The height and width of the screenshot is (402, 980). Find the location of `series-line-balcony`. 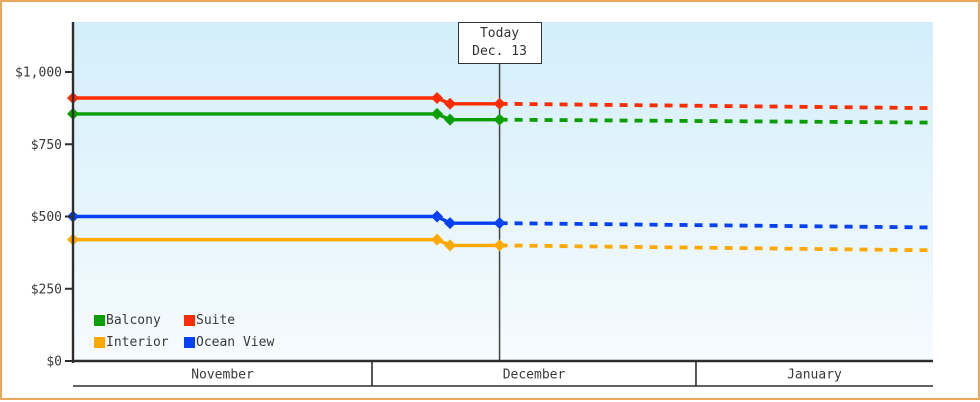

series-line-balcony is located at coordinates (286, 117).